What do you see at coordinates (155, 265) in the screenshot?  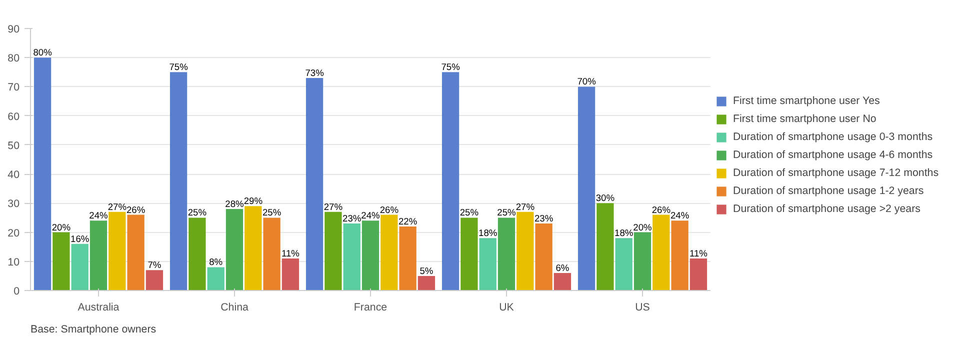 I see `data-label: 7%` at bounding box center [155, 265].